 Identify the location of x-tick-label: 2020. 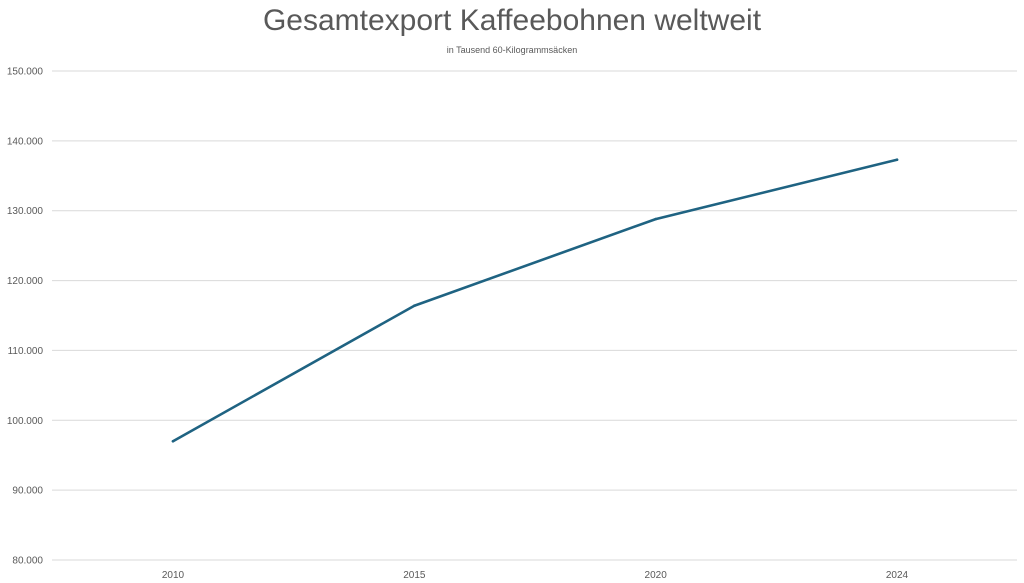
(656, 575).